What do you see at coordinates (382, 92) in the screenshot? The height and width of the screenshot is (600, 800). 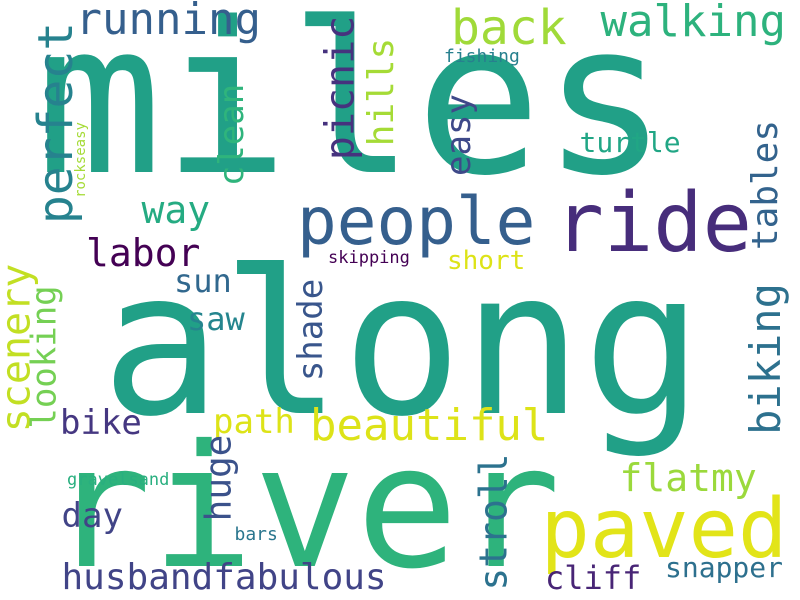 I see `word-hills: hills` at bounding box center [382, 92].